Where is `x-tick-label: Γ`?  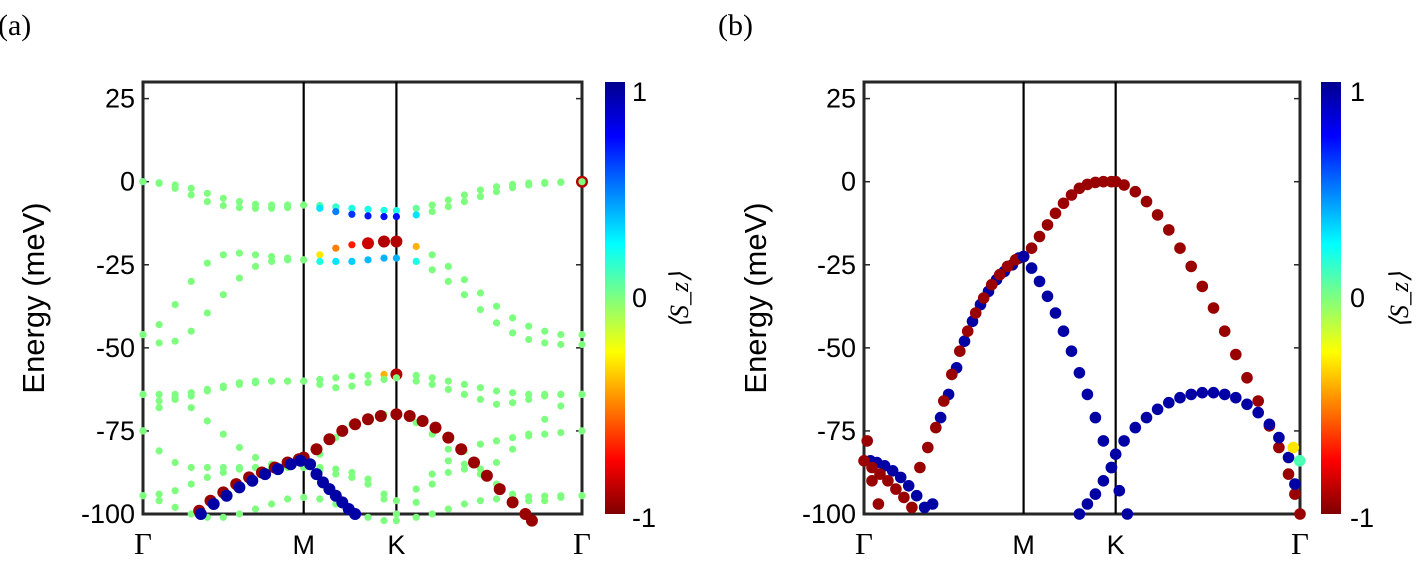
x-tick-label: Γ is located at coordinates (582, 543).